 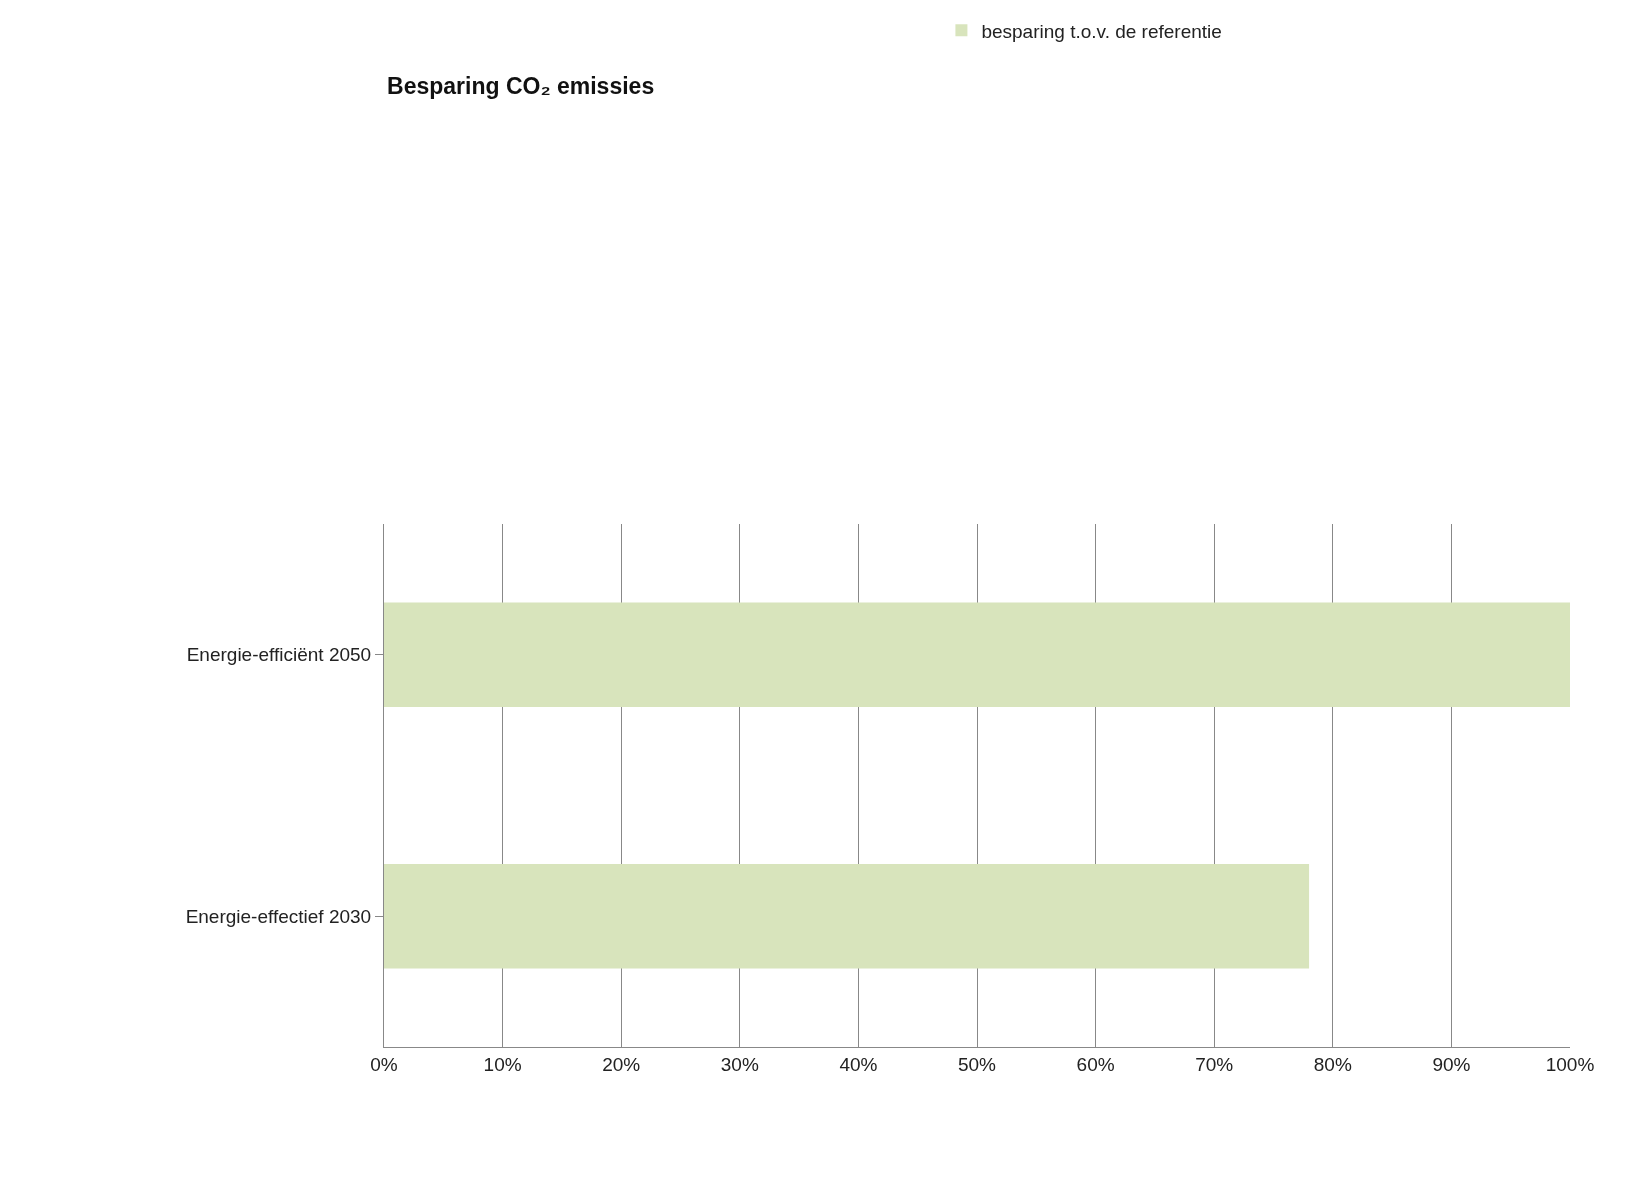 I want to click on x-tick-label: 50%, so click(x=977, y=1064).